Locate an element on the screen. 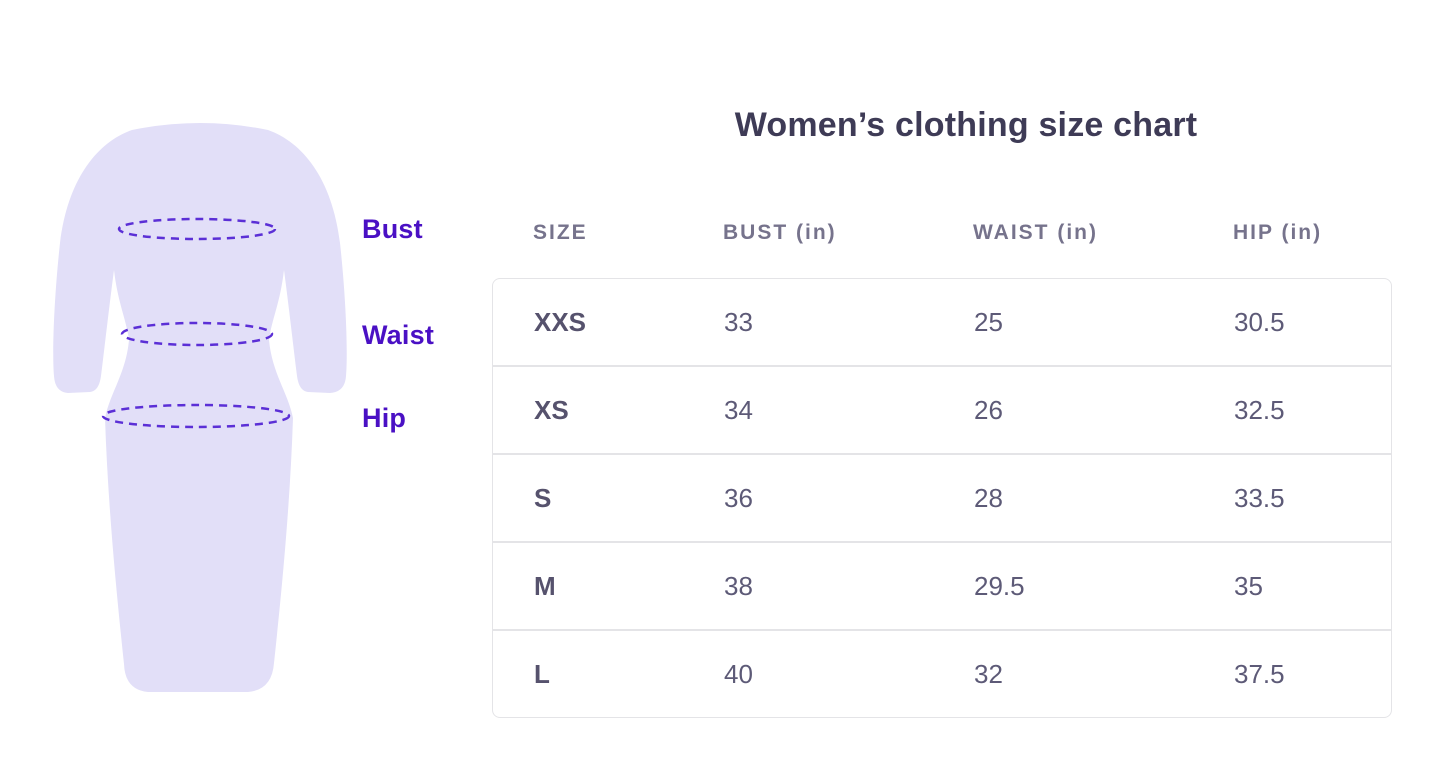 The image size is (1445, 771). hip-label: Hip is located at coordinates (384, 418).